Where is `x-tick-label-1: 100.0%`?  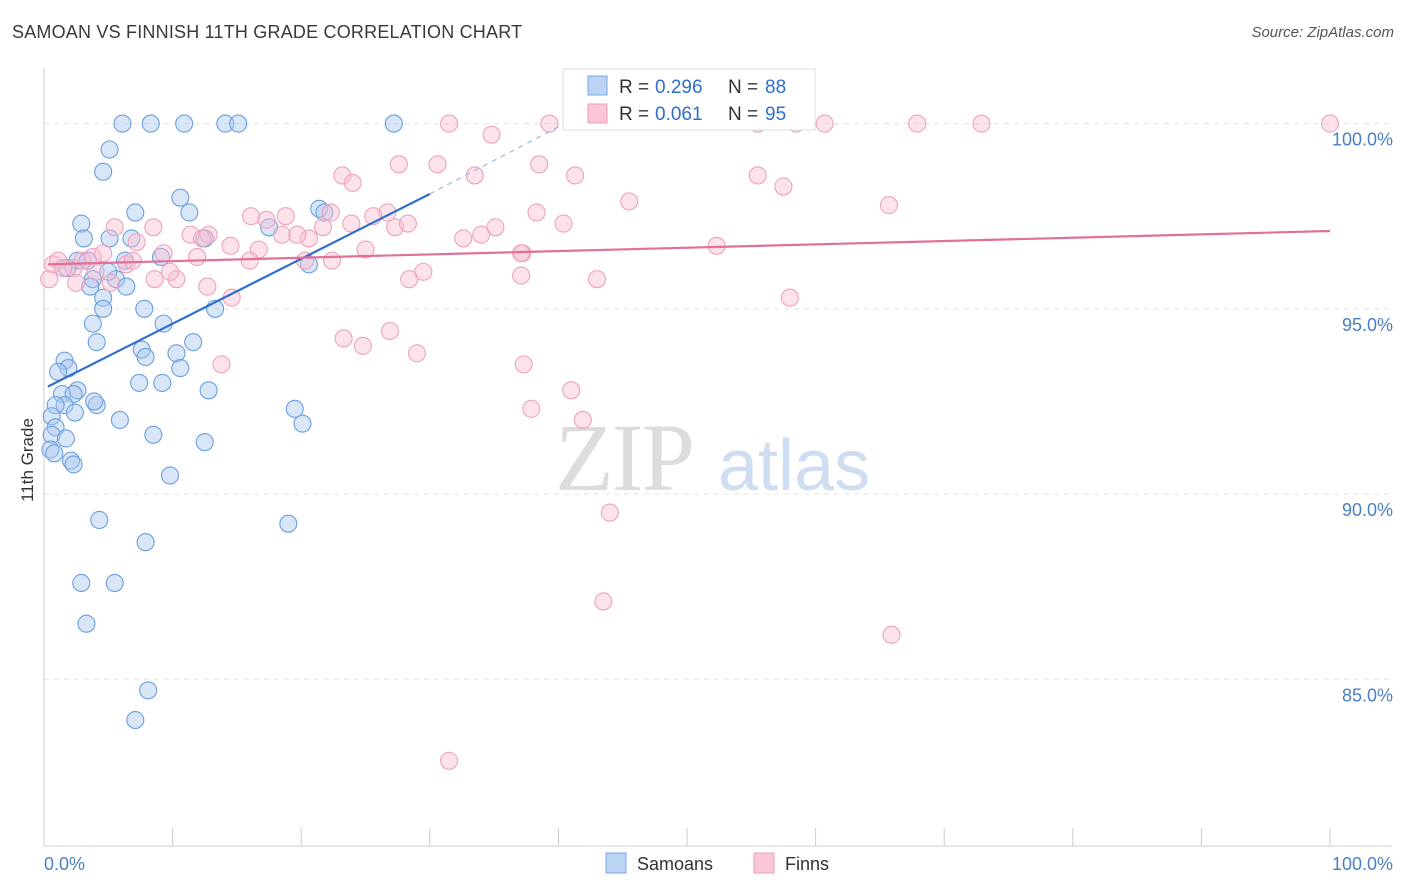 x-tick-label-1: 100.0% is located at coordinates (1362, 864).